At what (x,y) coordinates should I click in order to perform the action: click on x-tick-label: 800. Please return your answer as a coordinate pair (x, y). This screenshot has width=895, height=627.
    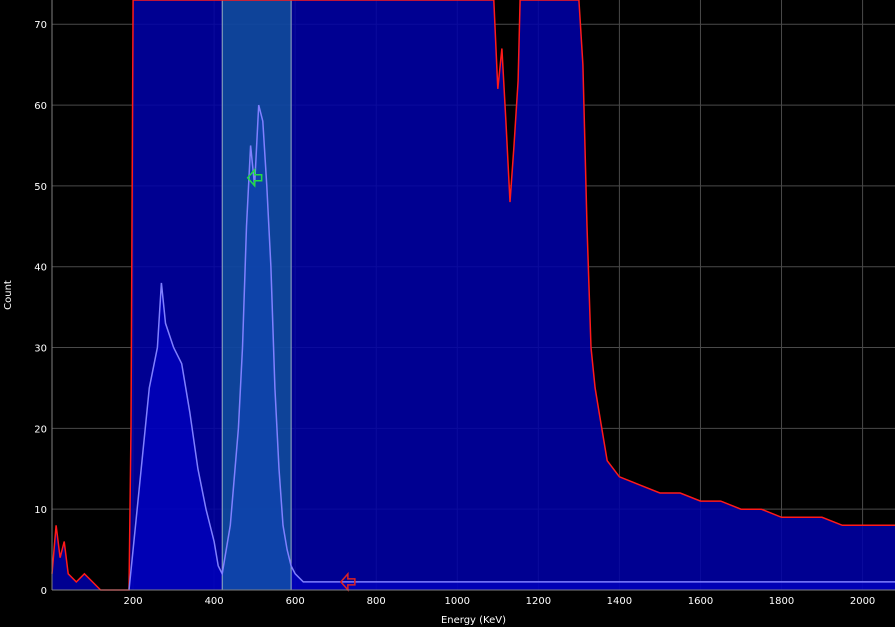
    Looking at the image, I should click on (376, 601).